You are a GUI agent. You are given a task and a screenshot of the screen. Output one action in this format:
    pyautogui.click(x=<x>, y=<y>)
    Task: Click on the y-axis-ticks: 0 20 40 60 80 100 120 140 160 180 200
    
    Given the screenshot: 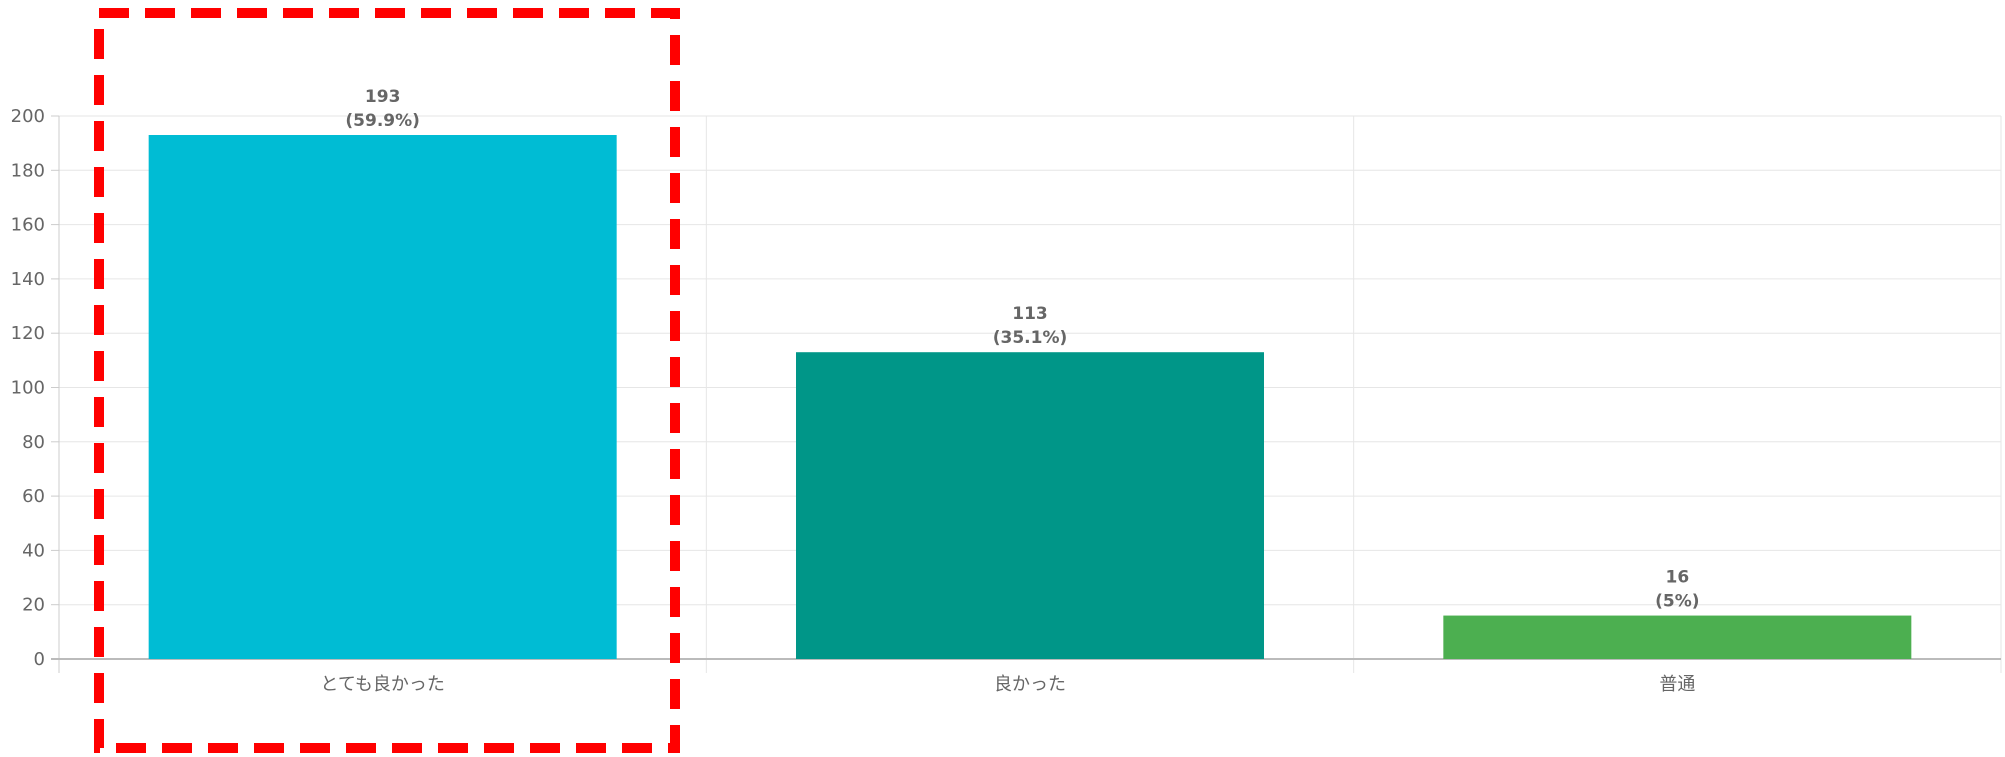 What is the action you would take?
    pyautogui.click(x=28, y=388)
    